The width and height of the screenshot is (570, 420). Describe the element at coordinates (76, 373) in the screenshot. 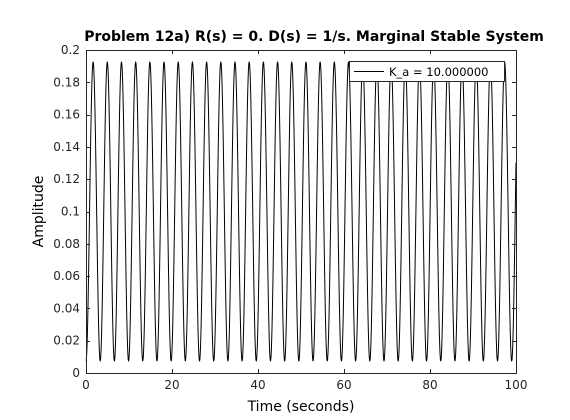

I see `y-tick-label: 0` at that location.